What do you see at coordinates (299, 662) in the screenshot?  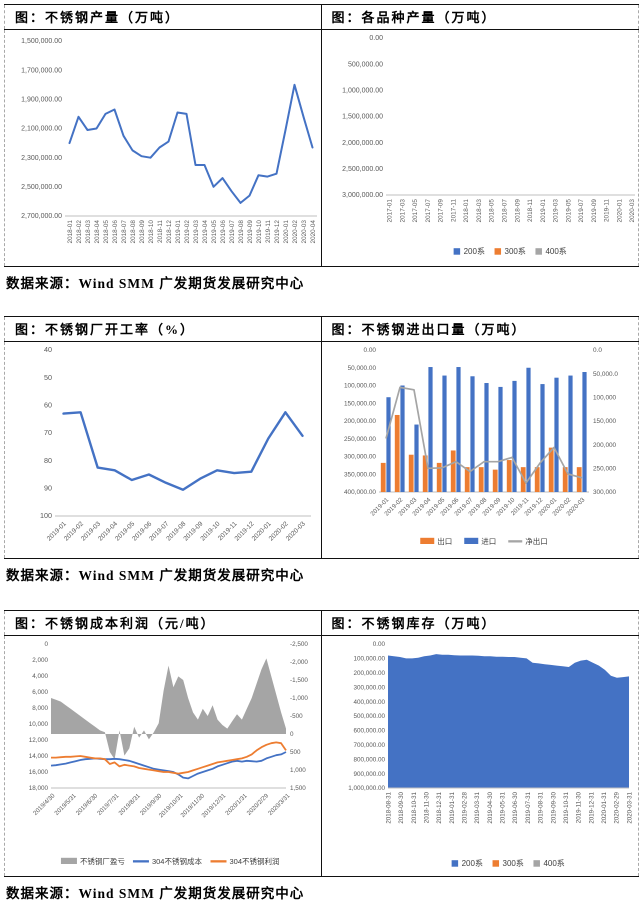 I see `svg-text: -2,000` at bounding box center [299, 662].